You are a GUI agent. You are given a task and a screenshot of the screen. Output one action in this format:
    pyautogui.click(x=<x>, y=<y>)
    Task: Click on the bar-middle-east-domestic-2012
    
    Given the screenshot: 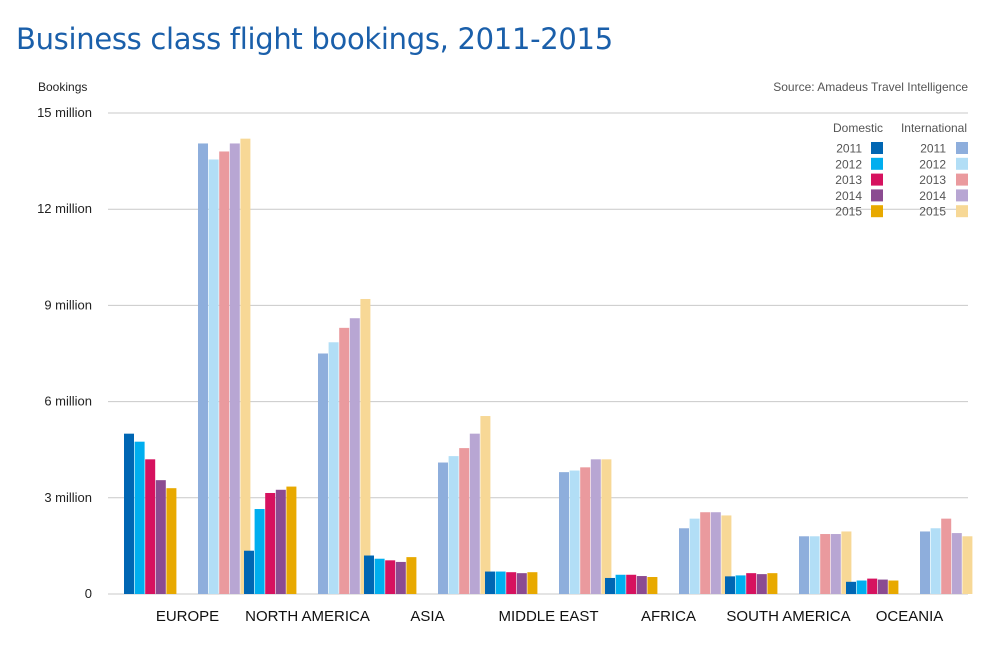 What is the action you would take?
    pyautogui.click(x=500, y=582)
    